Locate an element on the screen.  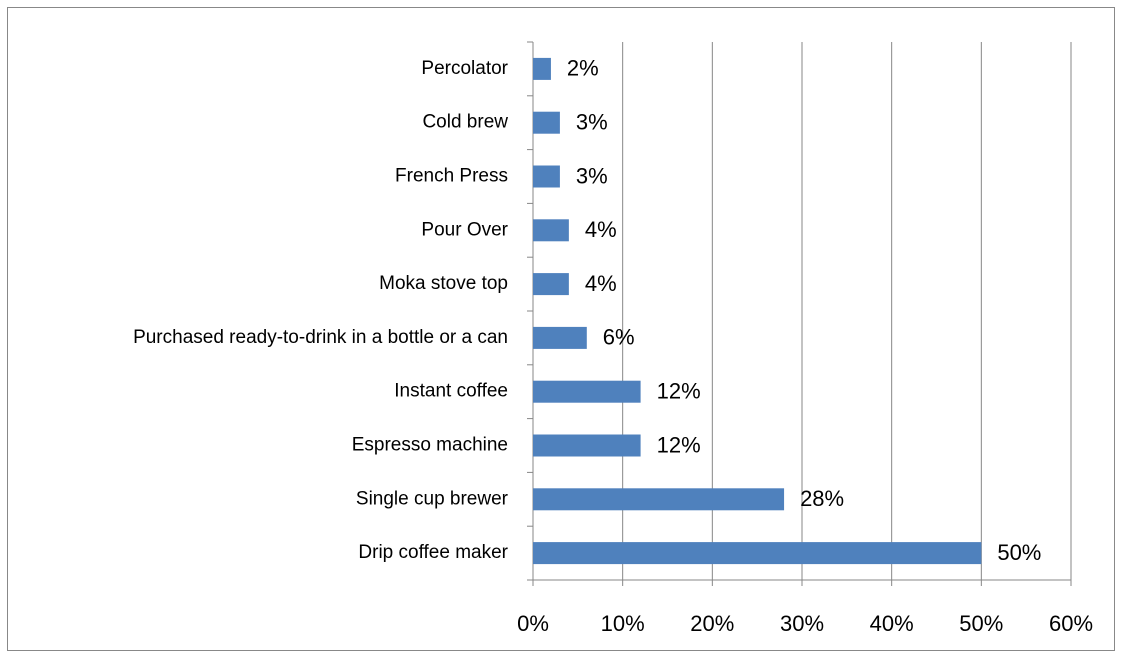
y-tick-label: Pour Over is located at coordinates (464, 229).